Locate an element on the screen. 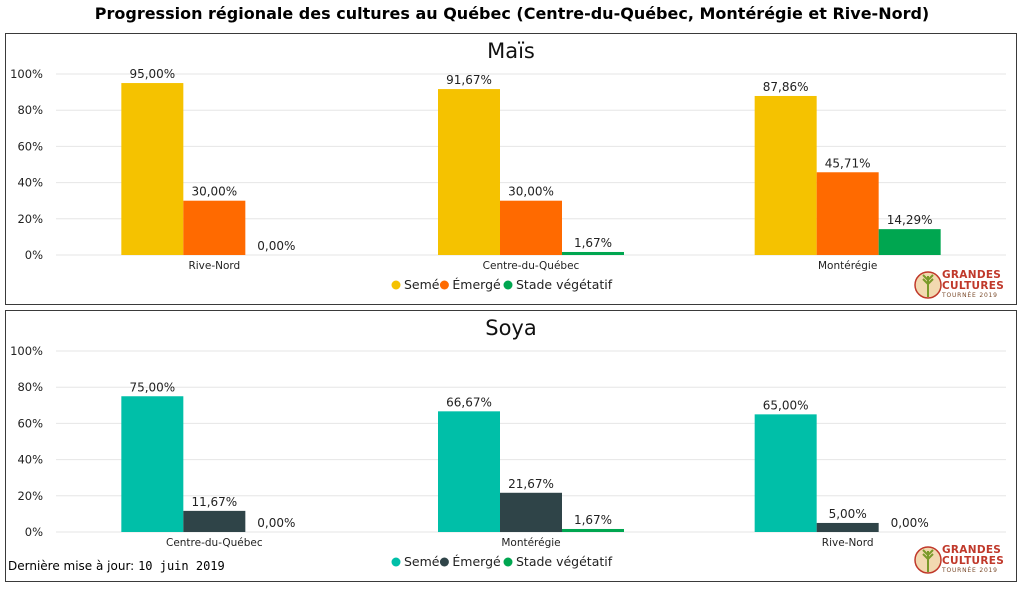 The height and width of the screenshot is (589, 1024). chart-title: Maïs is located at coordinates (511, 51).